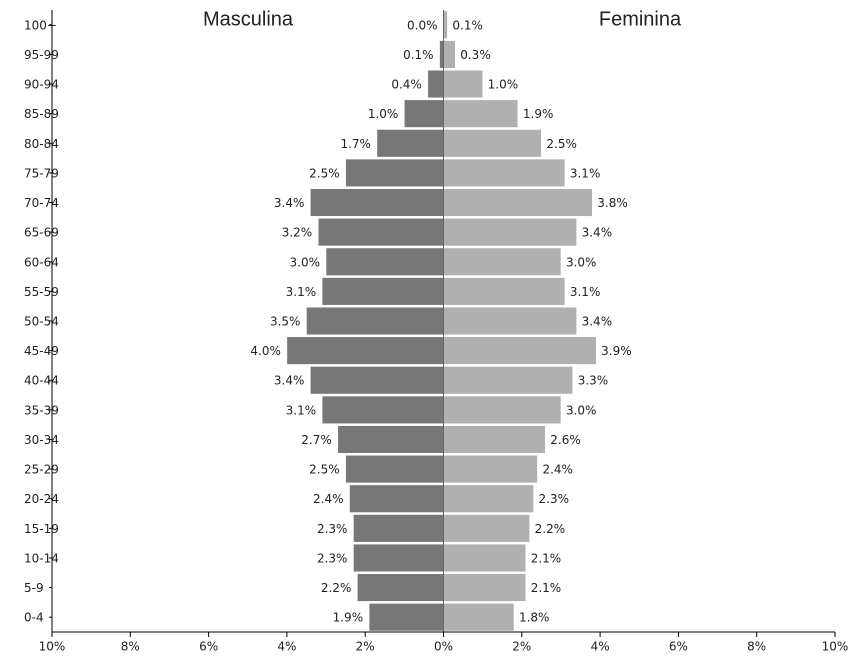  Describe the element at coordinates (41, 233) in the screenshot. I see `y-tick-label: 65-69` at that location.